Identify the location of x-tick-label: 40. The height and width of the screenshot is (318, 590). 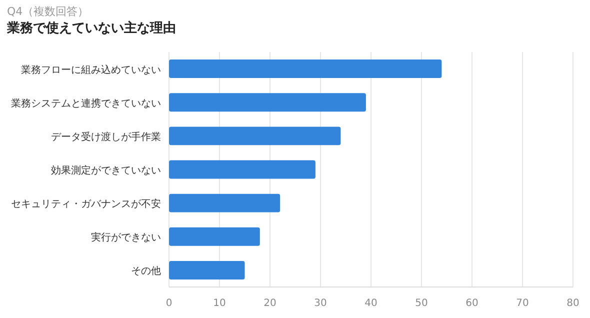
(371, 303).